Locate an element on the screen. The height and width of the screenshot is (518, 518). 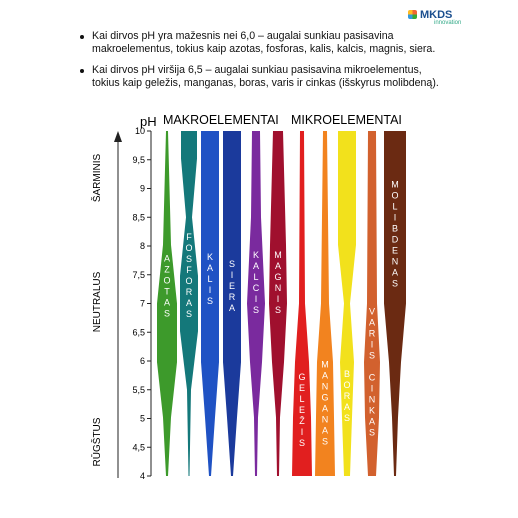
y-tick-label: 6,5 is located at coordinates (138, 332).